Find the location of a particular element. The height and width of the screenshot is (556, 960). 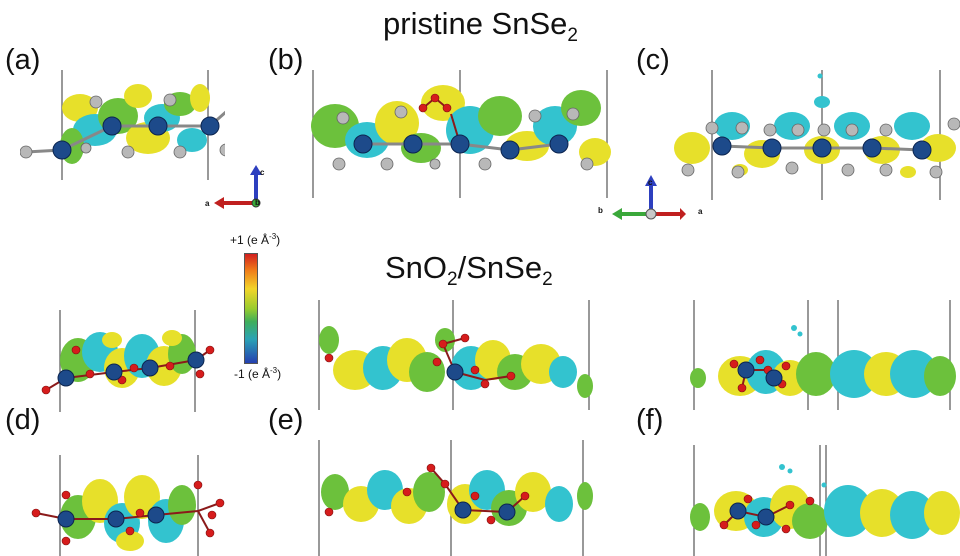

panel-label-d: (d) is located at coordinates (23, 420).